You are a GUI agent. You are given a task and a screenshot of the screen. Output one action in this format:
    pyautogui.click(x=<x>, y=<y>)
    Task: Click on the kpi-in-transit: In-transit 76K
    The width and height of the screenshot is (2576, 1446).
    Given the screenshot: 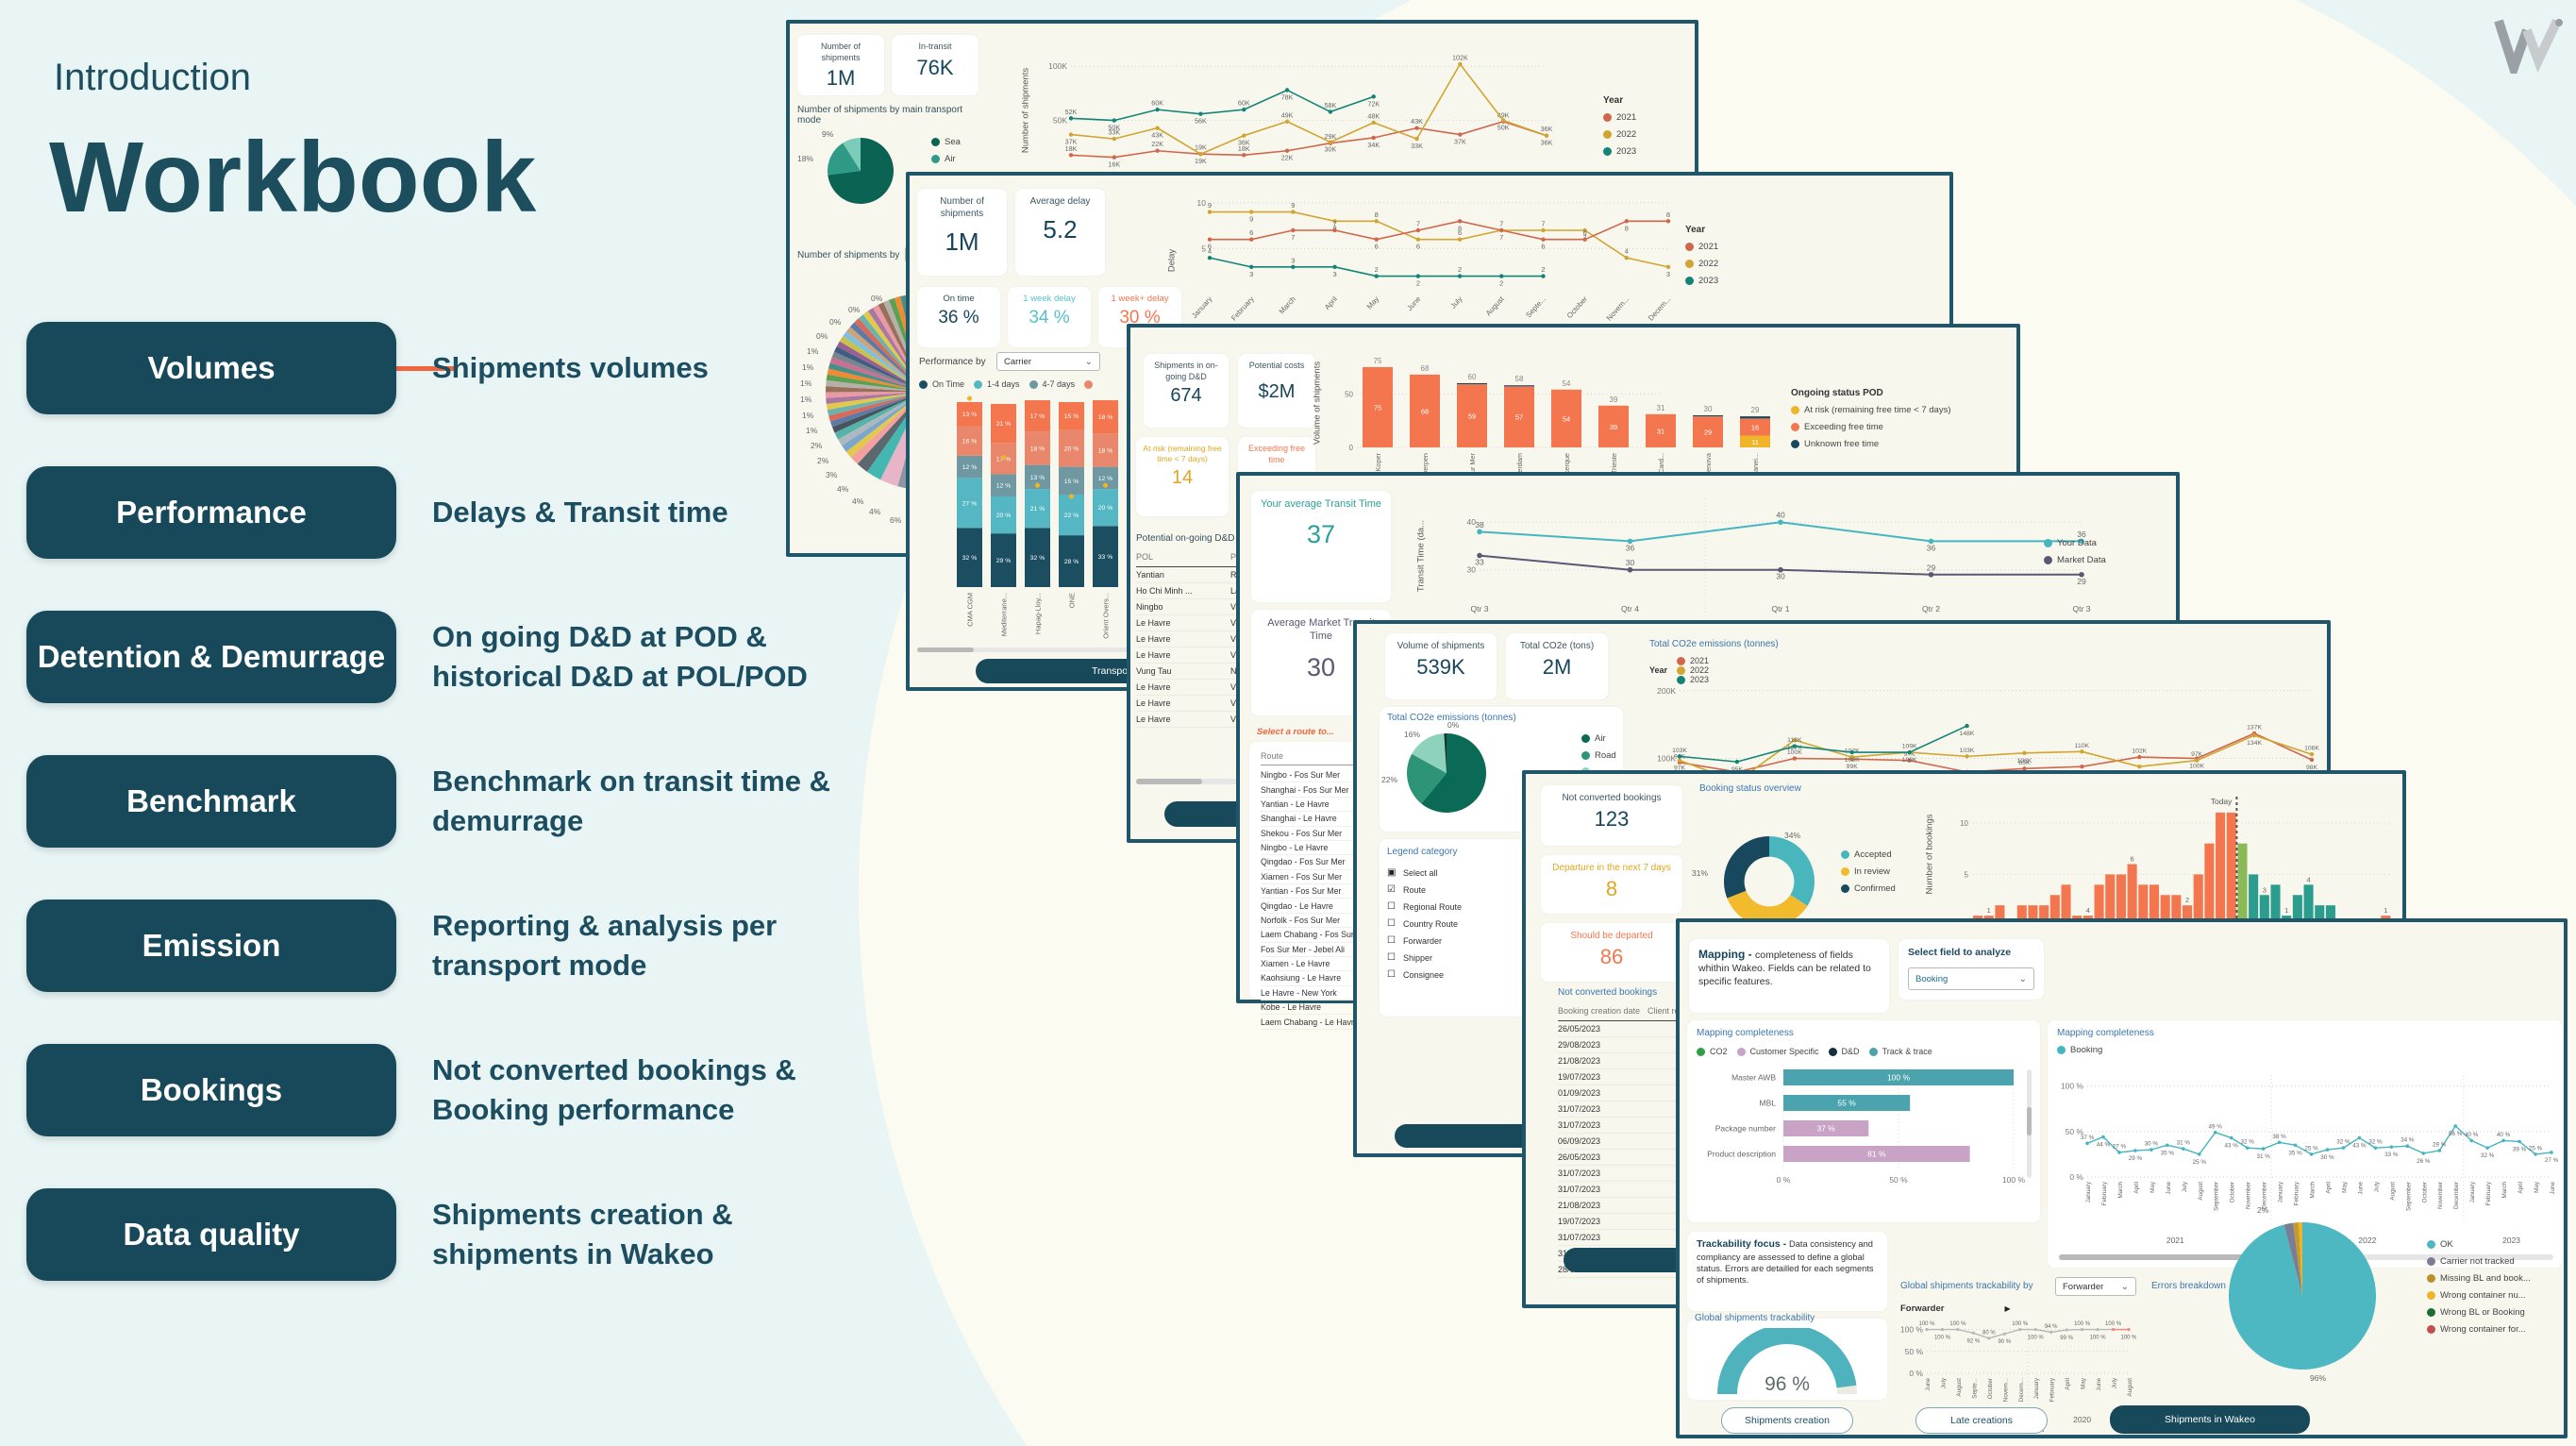 What is the action you would take?
    pyautogui.click(x=935, y=65)
    